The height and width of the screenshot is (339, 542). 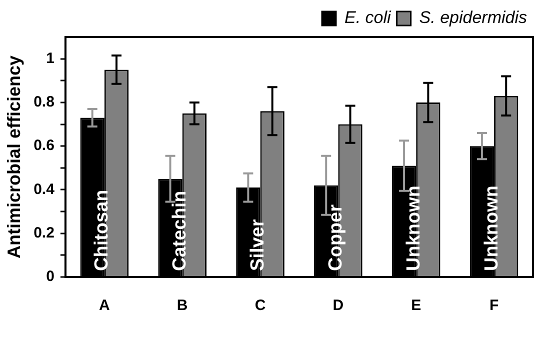 What do you see at coordinates (368, 18) in the screenshot?
I see `legend-label: E. coli` at bounding box center [368, 18].